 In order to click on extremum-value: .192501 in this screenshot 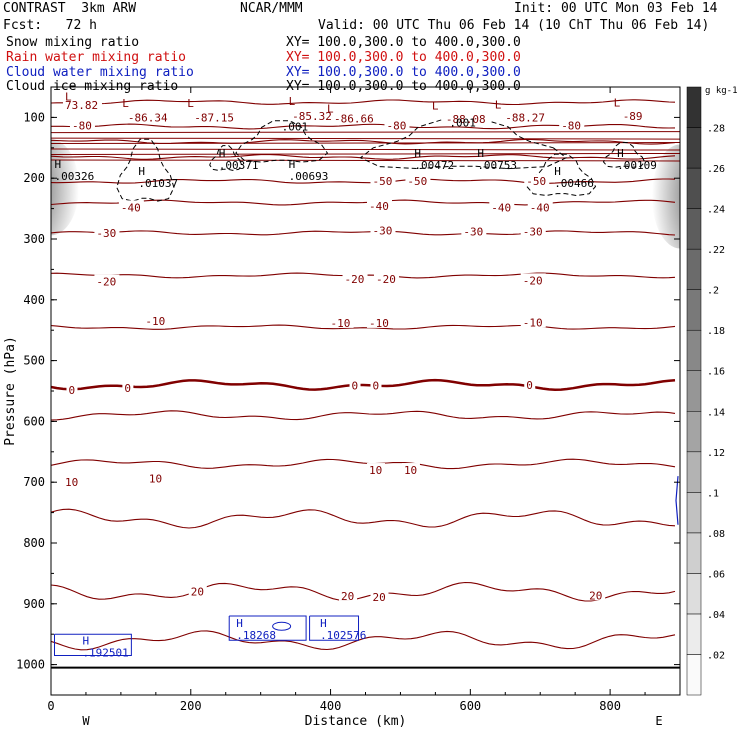, I will do `click(105, 653)`.